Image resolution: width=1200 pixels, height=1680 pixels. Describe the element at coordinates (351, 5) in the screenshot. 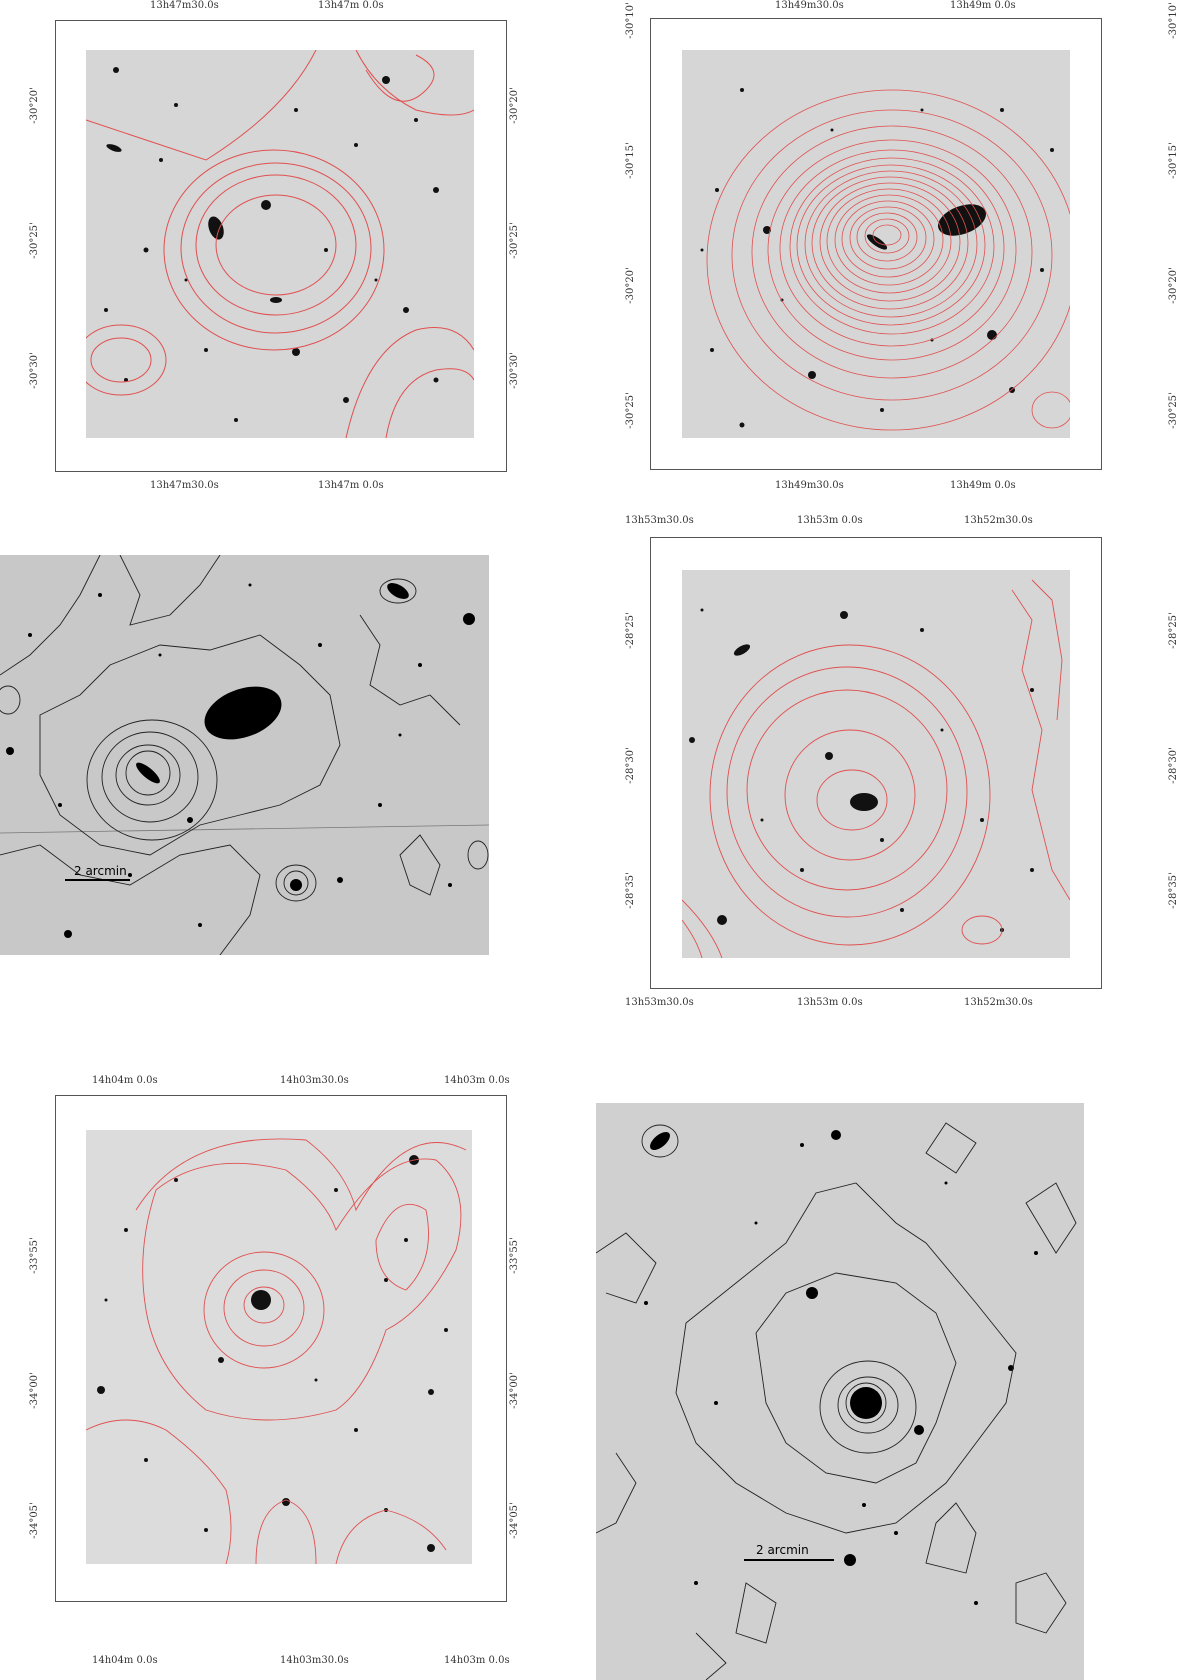

I see `ra-label-top-2: 13h47m 0.0s` at that location.